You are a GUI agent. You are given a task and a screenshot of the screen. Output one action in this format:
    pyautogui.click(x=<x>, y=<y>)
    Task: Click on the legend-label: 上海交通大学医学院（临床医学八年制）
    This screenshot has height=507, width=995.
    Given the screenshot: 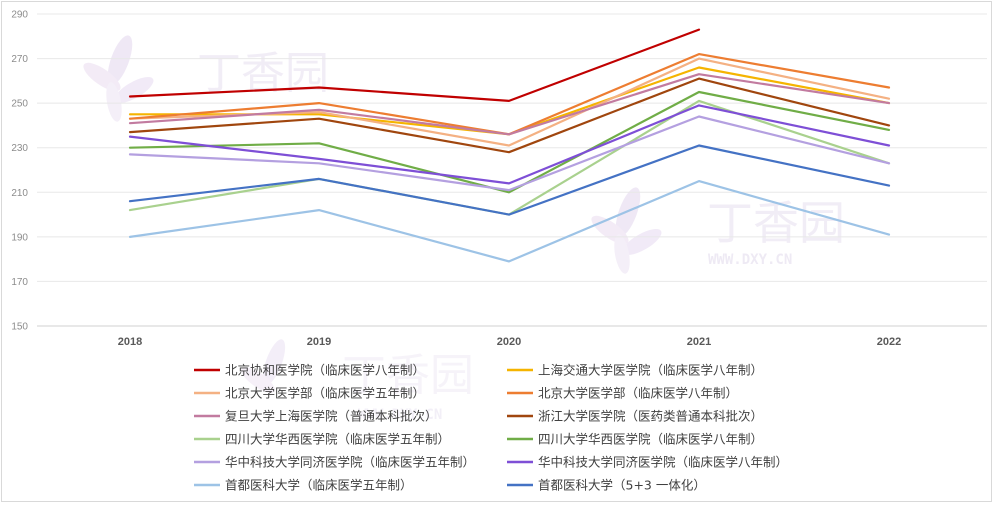 What is the action you would take?
    pyautogui.click(x=650, y=370)
    